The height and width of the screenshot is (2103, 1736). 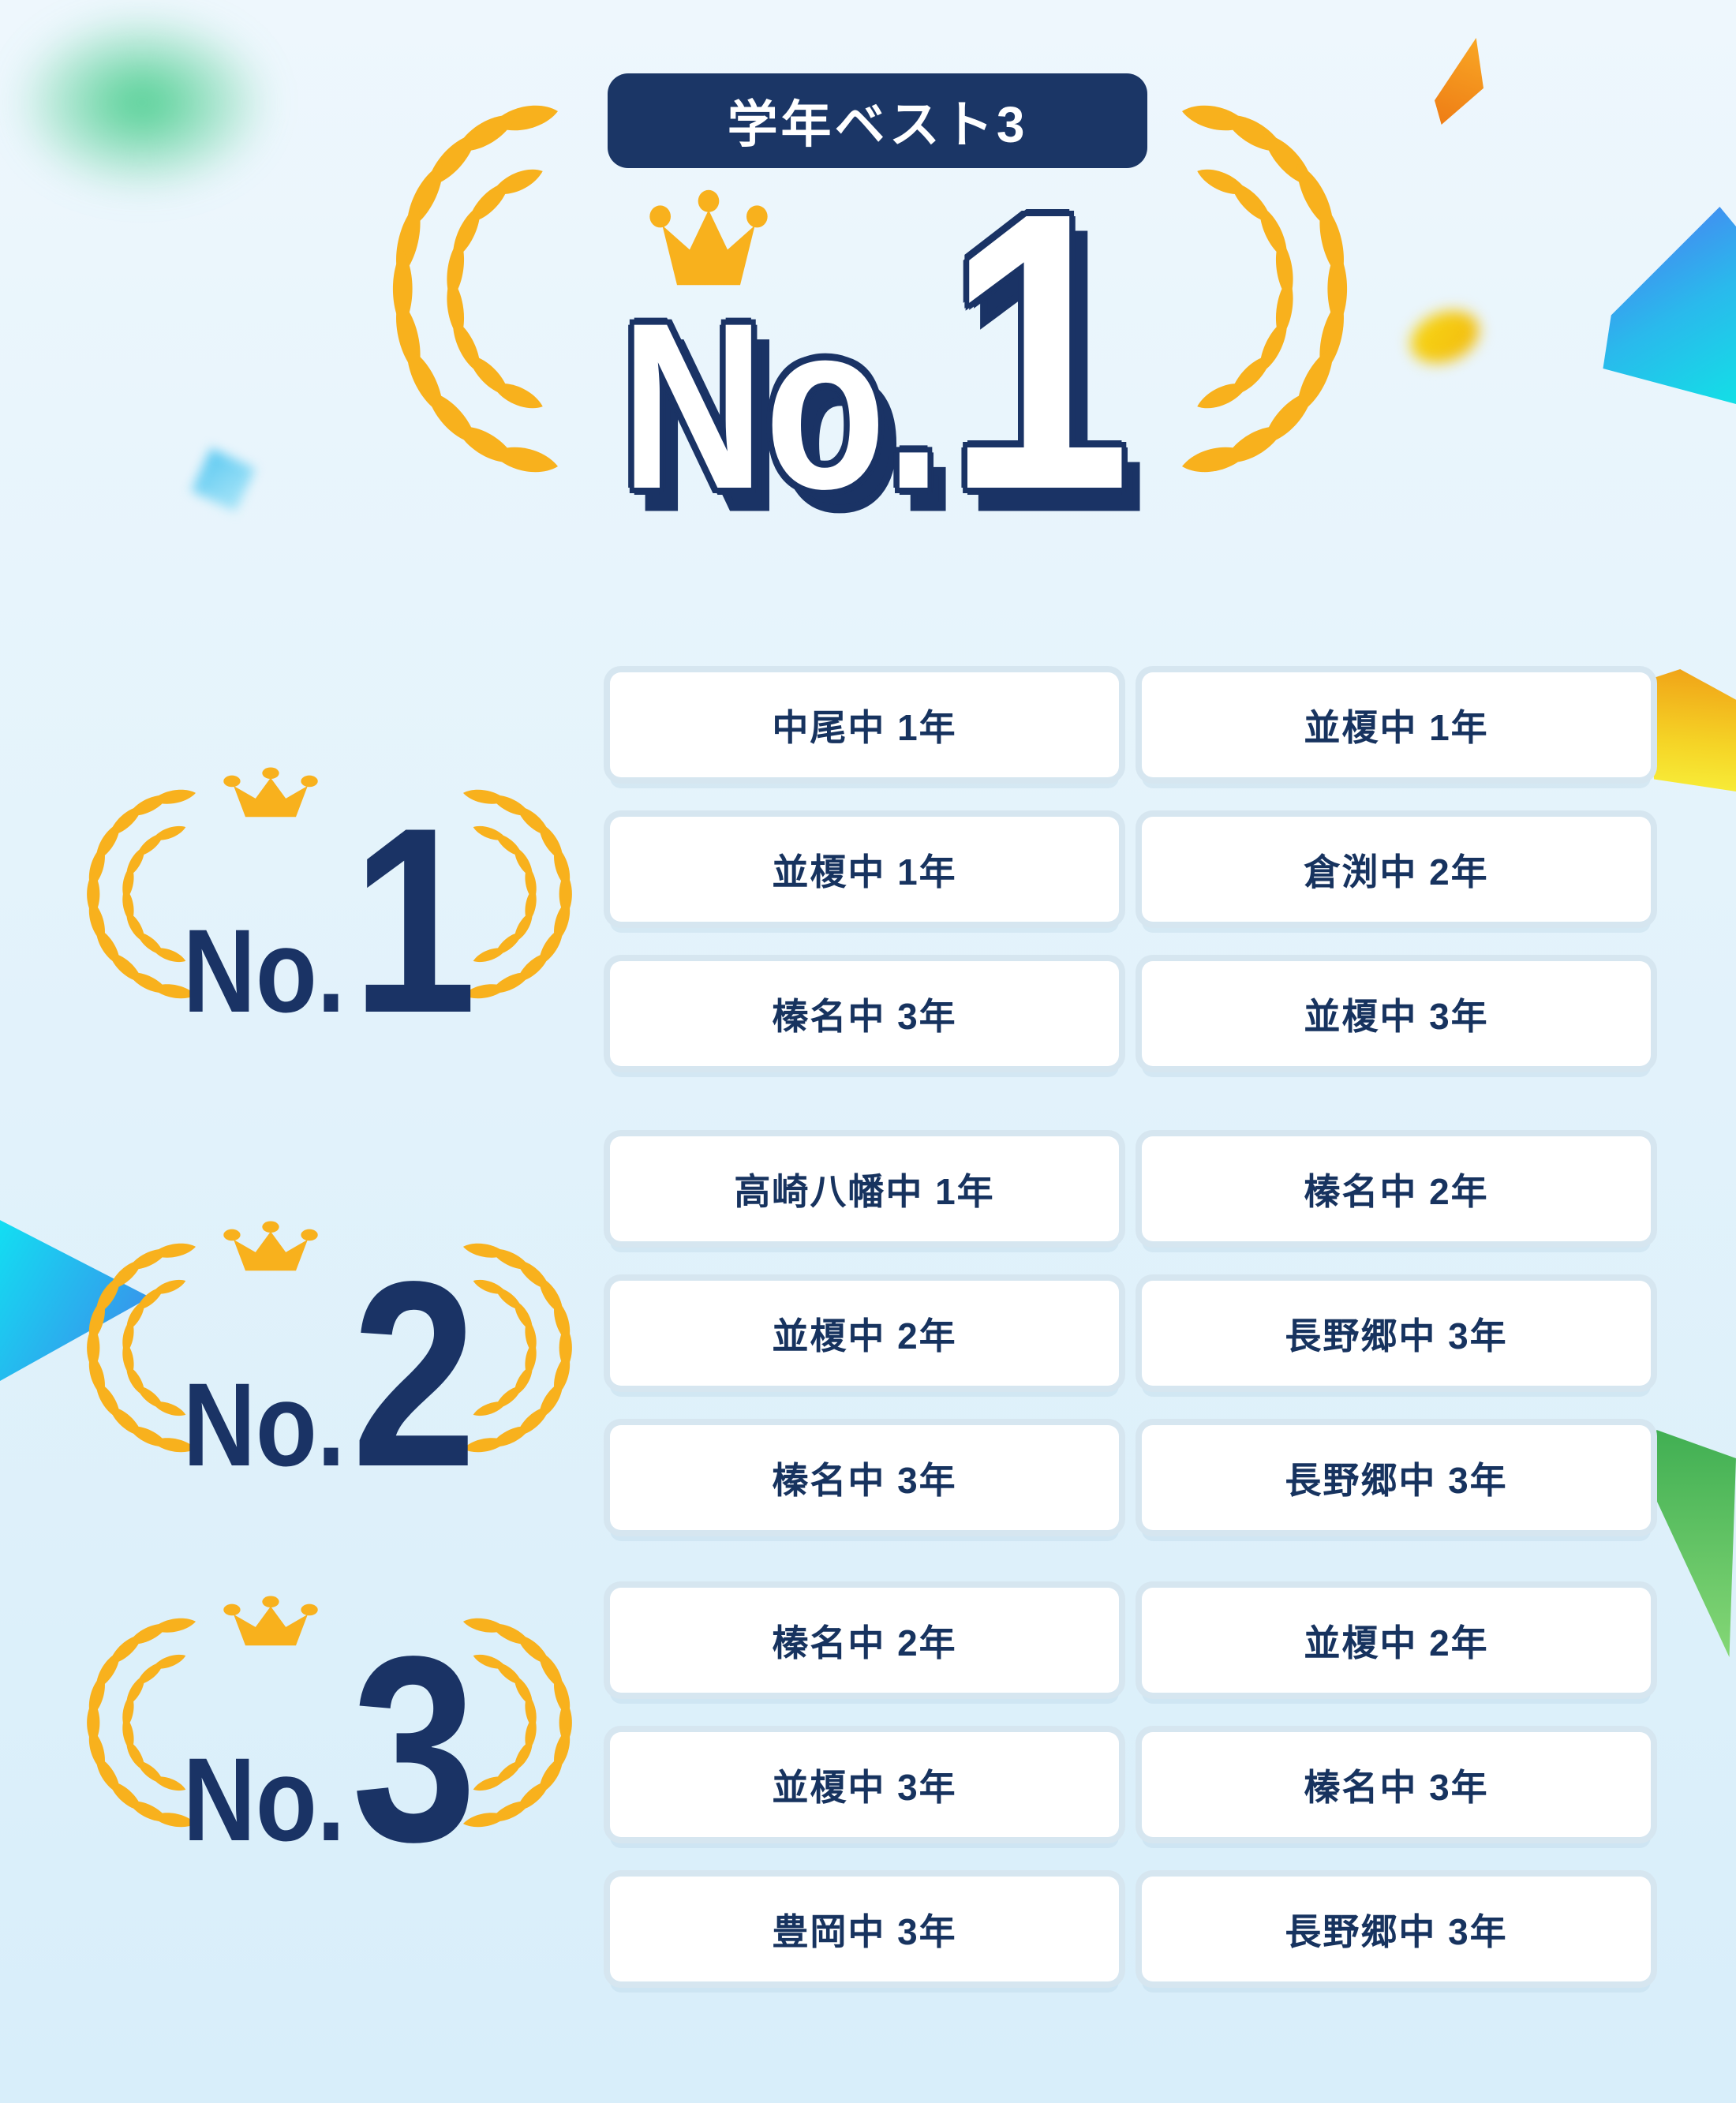 What do you see at coordinates (1459, 82) in the screenshot?
I see `confetti-orange-piece` at bounding box center [1459, 82].